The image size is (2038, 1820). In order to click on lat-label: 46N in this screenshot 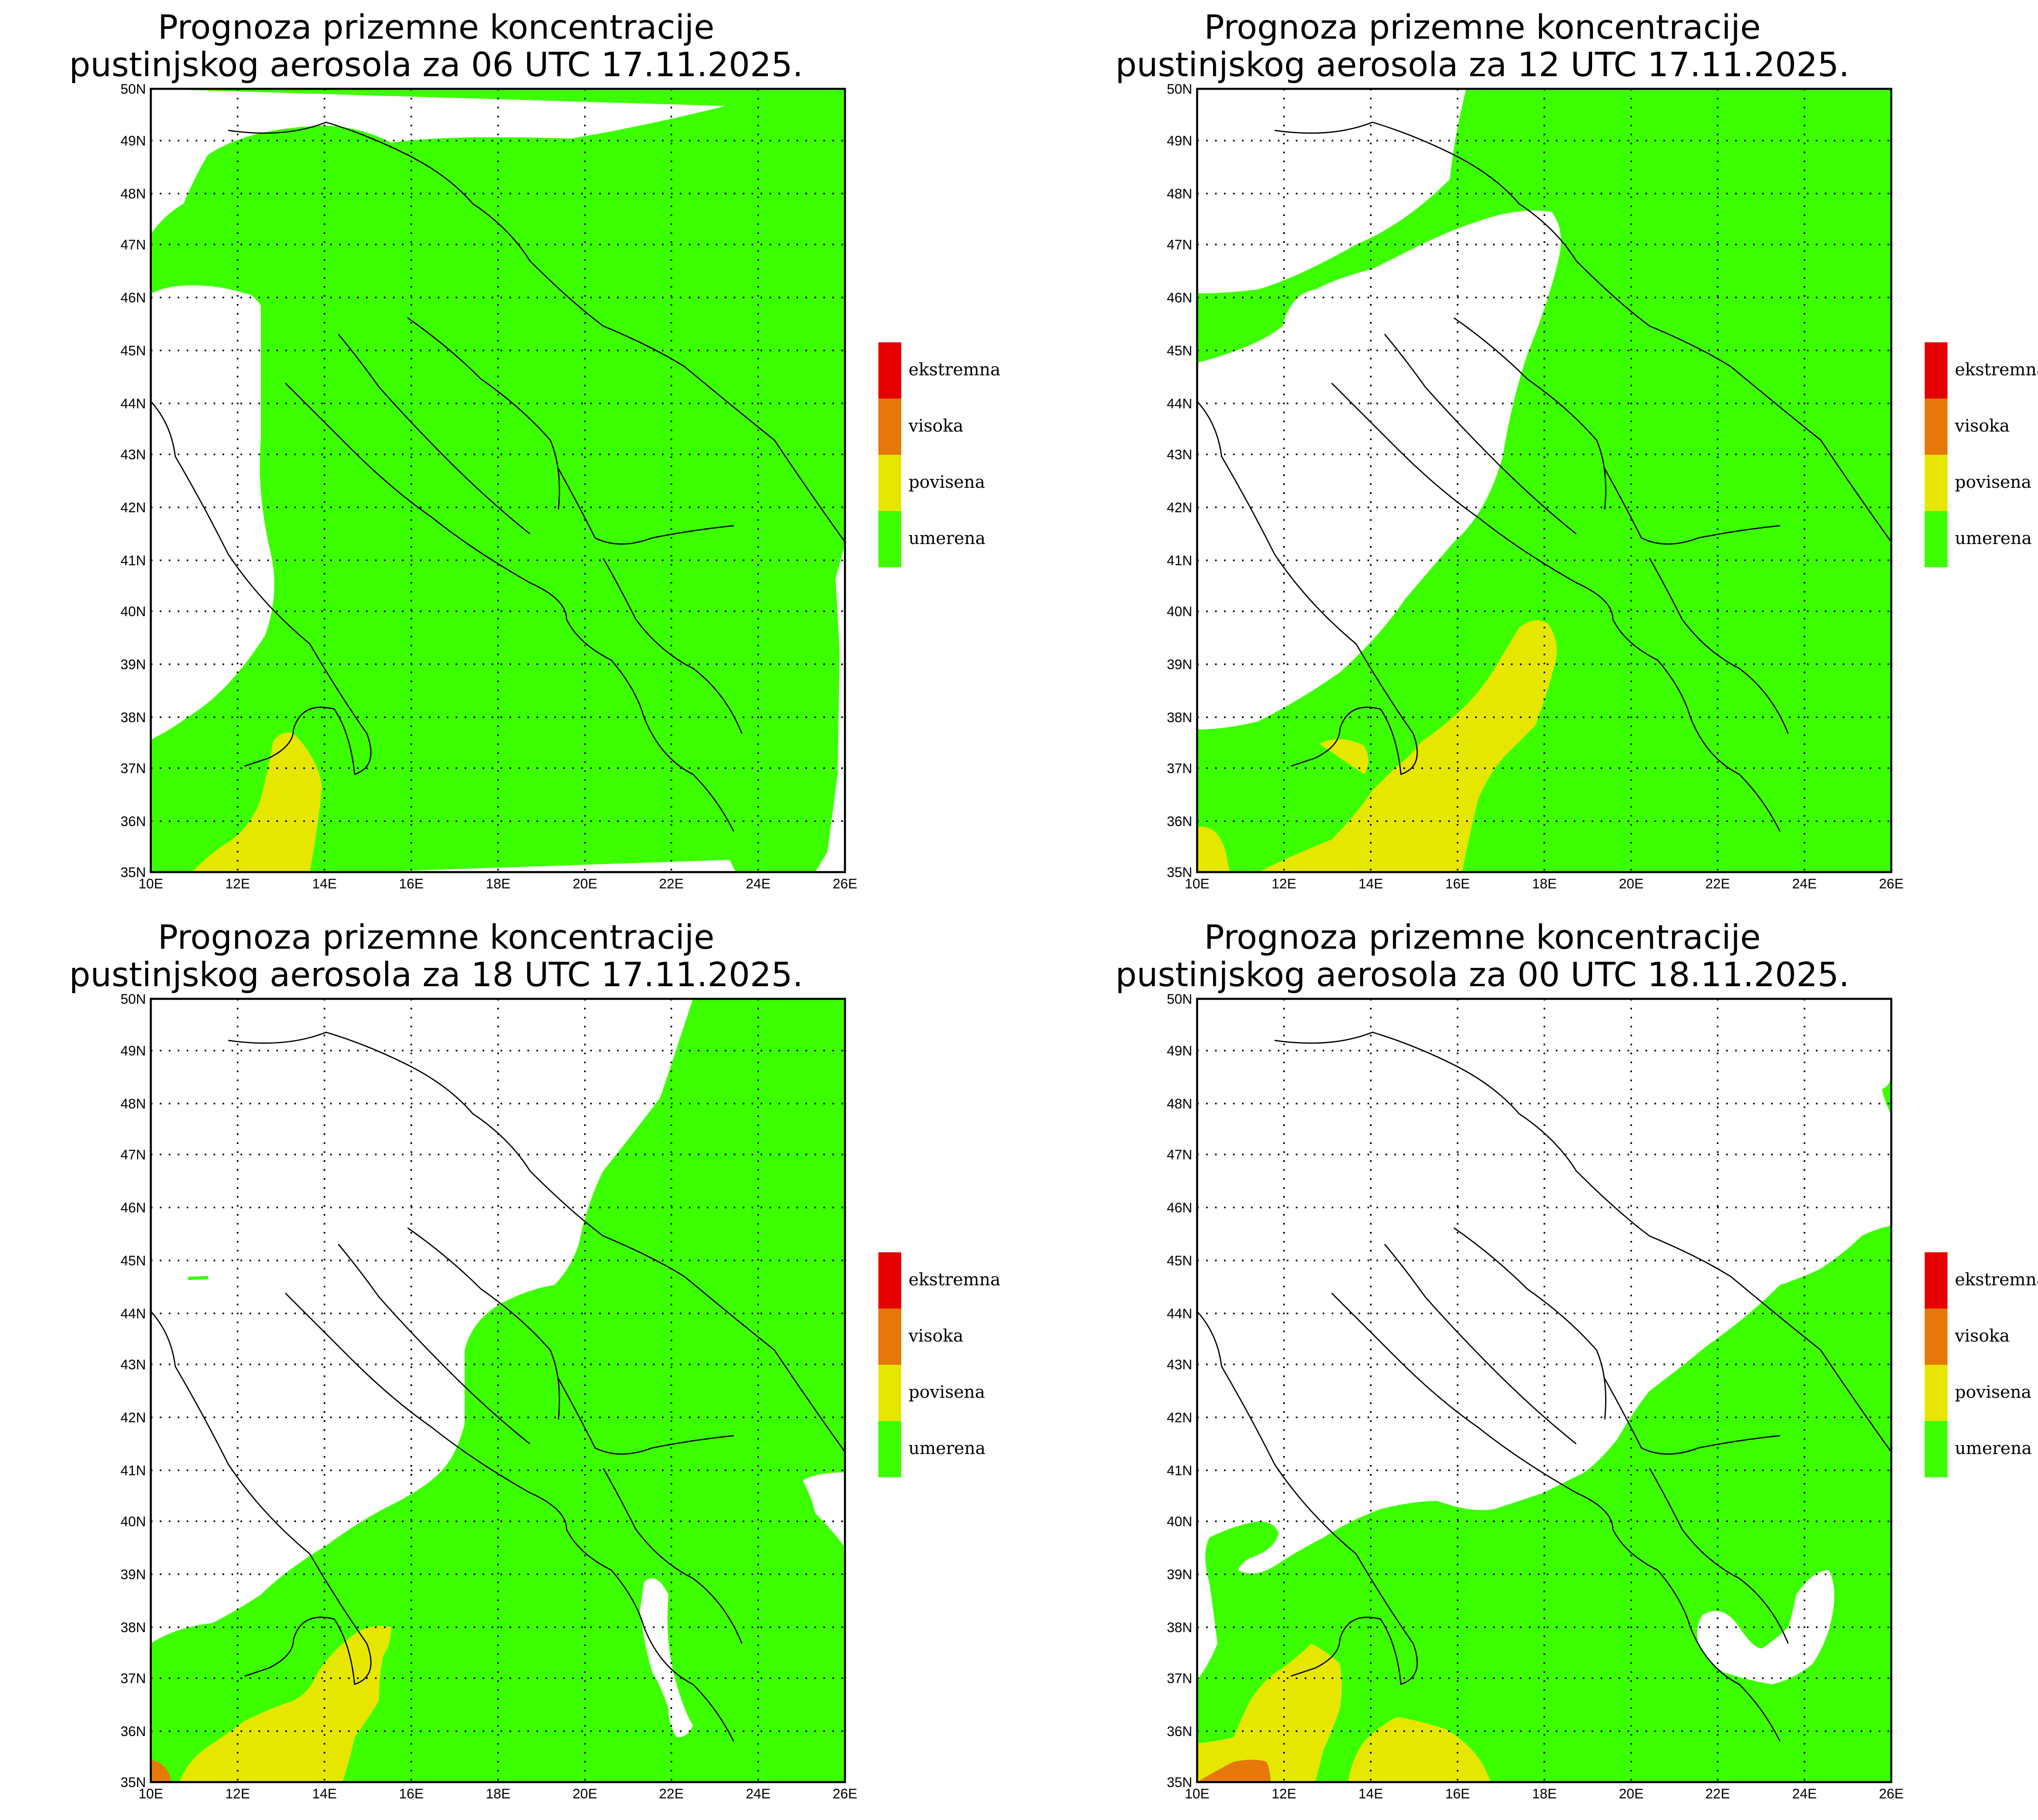, I will do `click(1180, 298)`.